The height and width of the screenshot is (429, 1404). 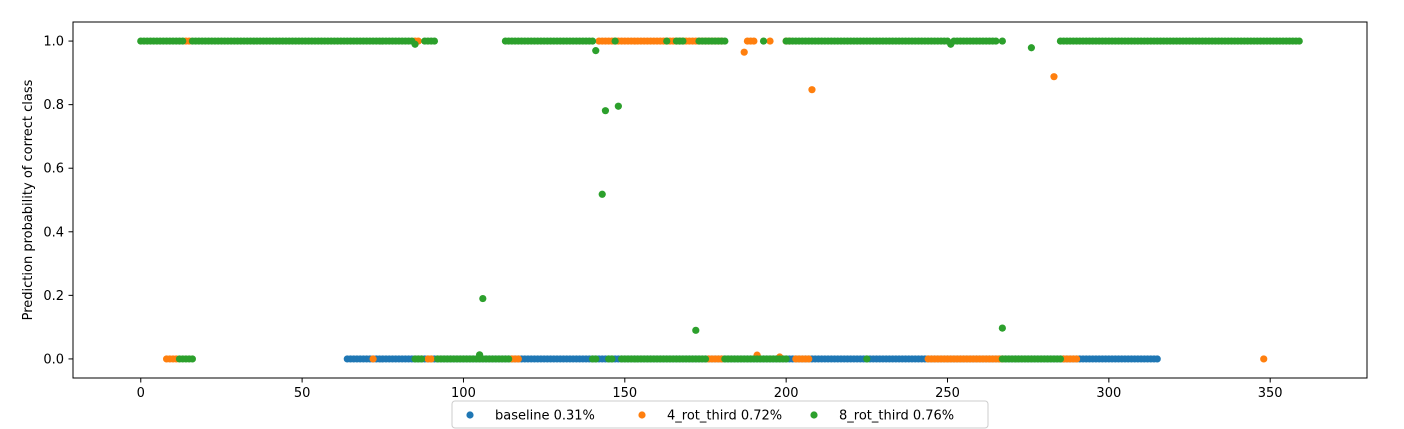 I want to click on legend-label: 8_rot_third 0.76%, so click(x=896, y=416).